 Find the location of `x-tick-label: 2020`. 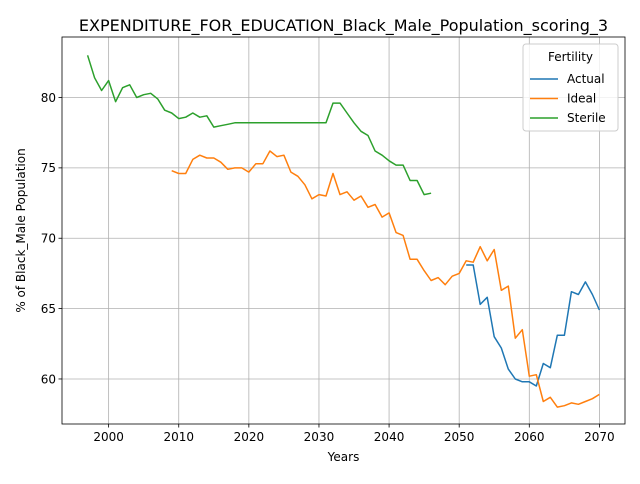

x-tick-label: 2020 is located at coordinates (249, 437).